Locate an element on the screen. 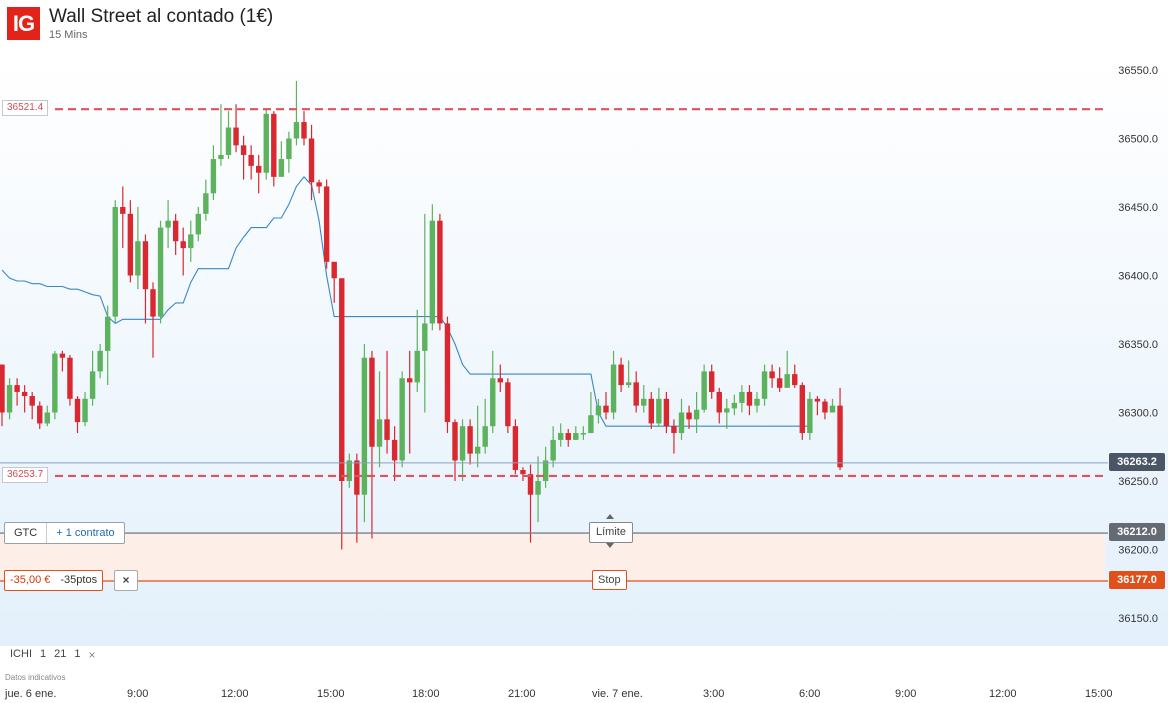  limit-down-arrow-icon is located at coordinates (610, 545).